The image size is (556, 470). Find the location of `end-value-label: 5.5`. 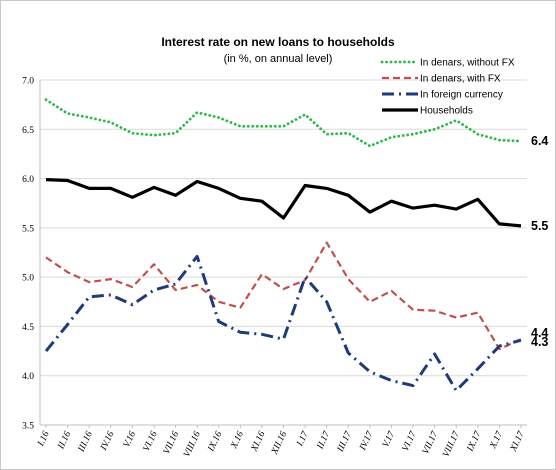

end-value-label: 5.5 is located at coordinates (539, 226).